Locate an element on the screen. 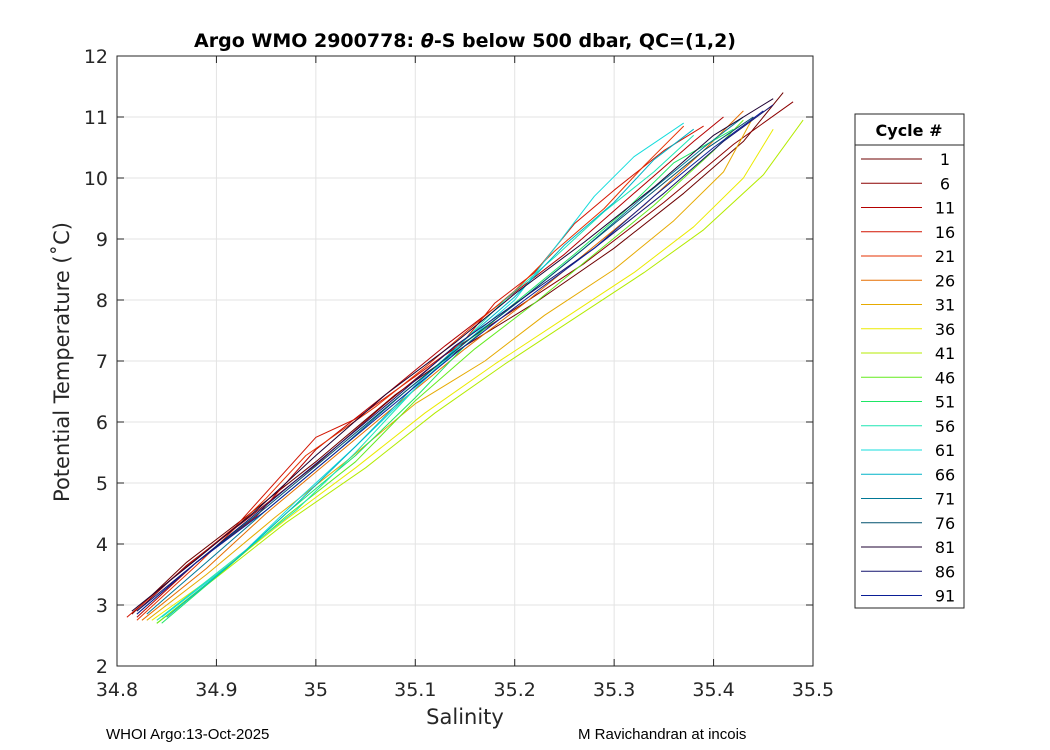 This screenshot has width=1050, height=750. legend-title: Cycle # is located at coordinates (909, 130).